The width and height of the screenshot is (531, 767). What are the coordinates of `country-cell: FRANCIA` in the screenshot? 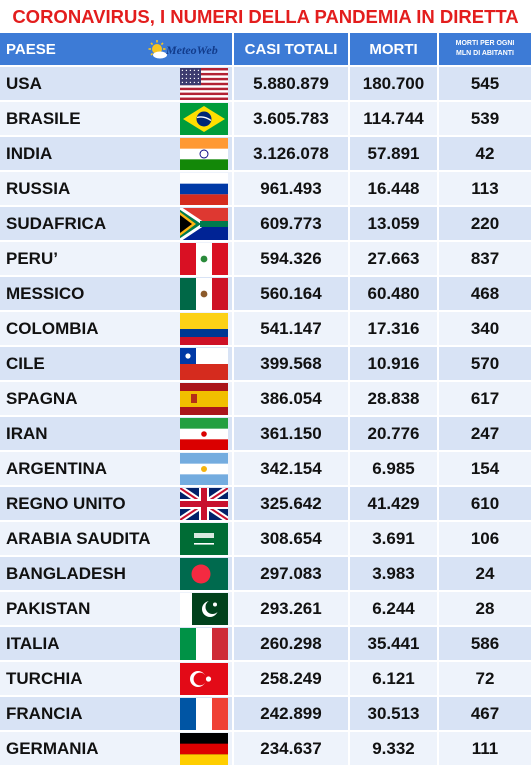 It's located at (117, 714).